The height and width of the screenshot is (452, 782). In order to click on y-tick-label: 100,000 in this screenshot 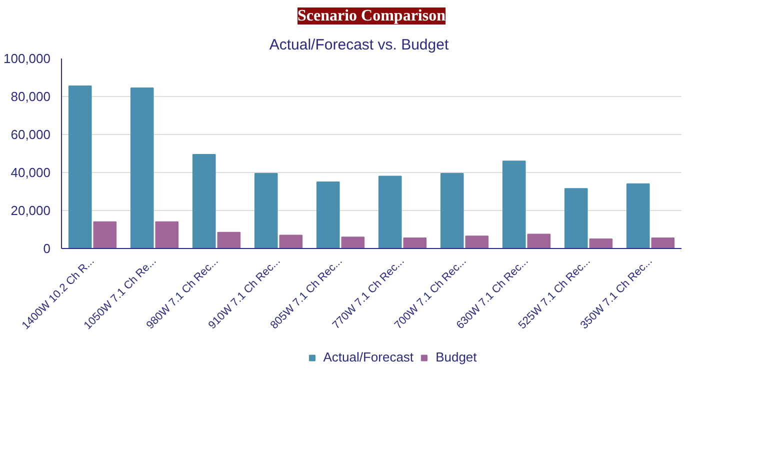, I will do `click(27, 58)`.